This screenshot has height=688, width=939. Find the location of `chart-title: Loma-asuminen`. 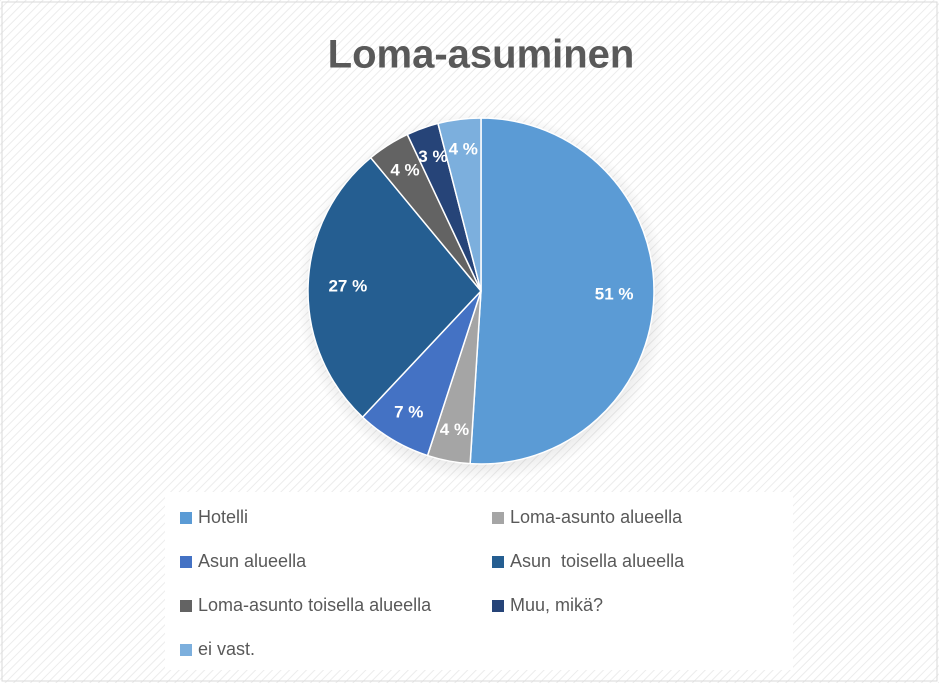

chart-title: Loma-asuminen is located at coordinates (481, 55).